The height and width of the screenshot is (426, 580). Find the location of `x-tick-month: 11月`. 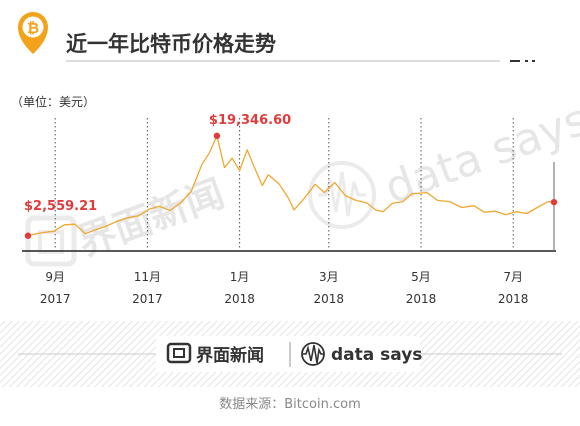

x-tick-month: 11月 is located at coordinates (147, 277).